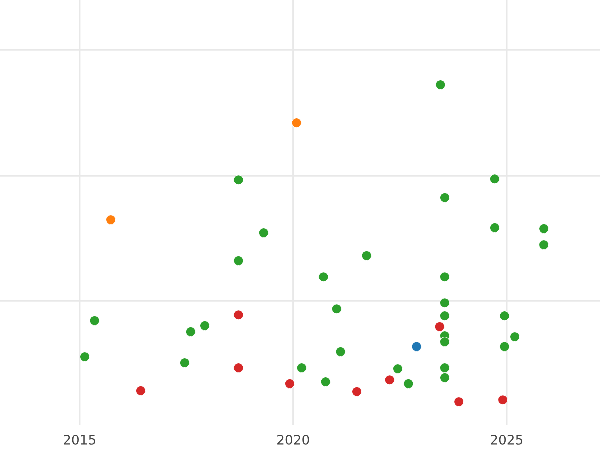 The width and height of the screenshot is (600, 450). What do you see at coordinates (507, 439) in the screenshot?
I see `x-tick-label: 2025` at bounding box center [507, 439].